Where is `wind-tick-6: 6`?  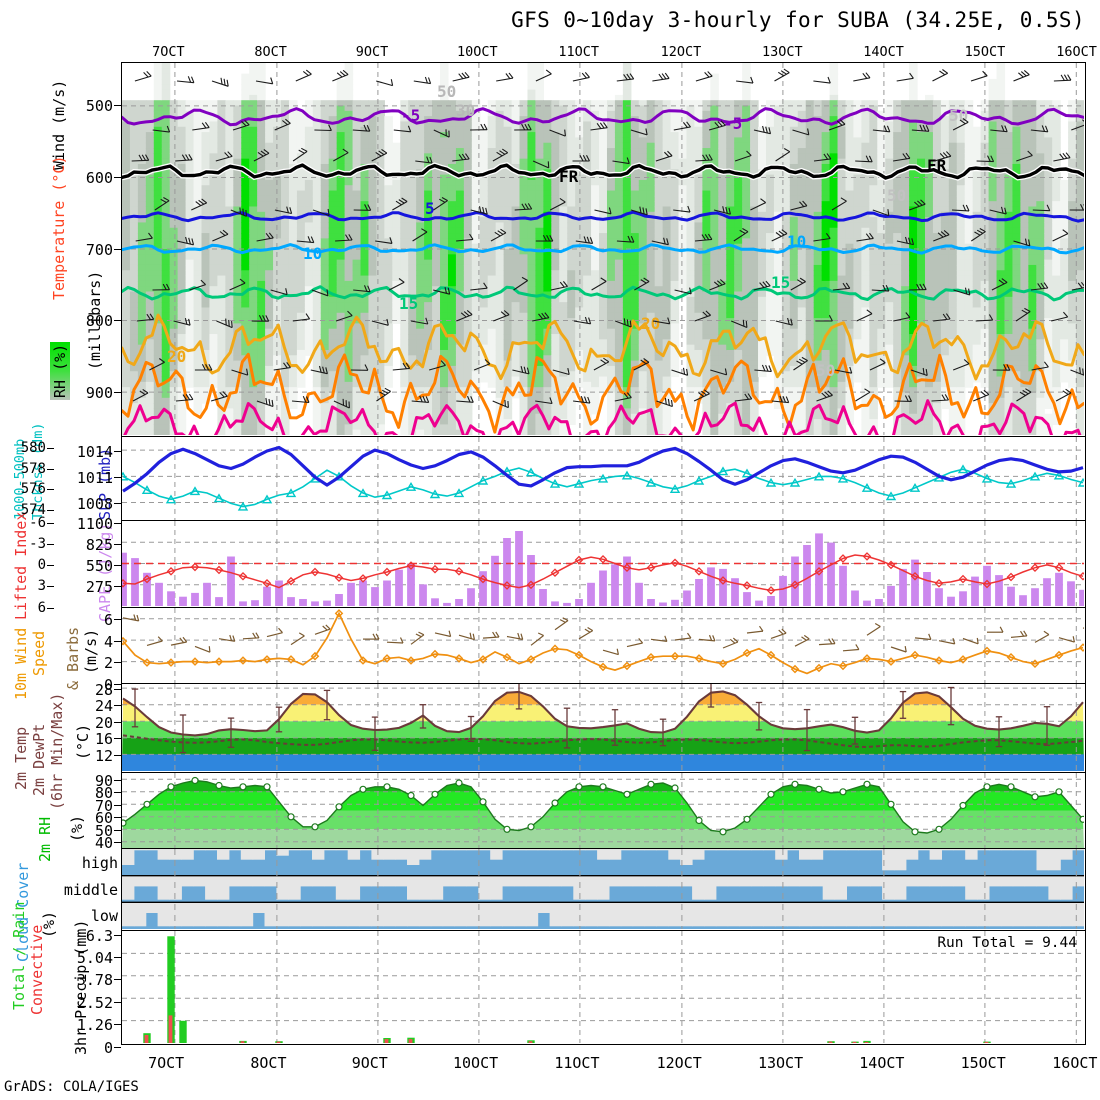 wind-tick-6: 6 is located at coordinates (108, 620).